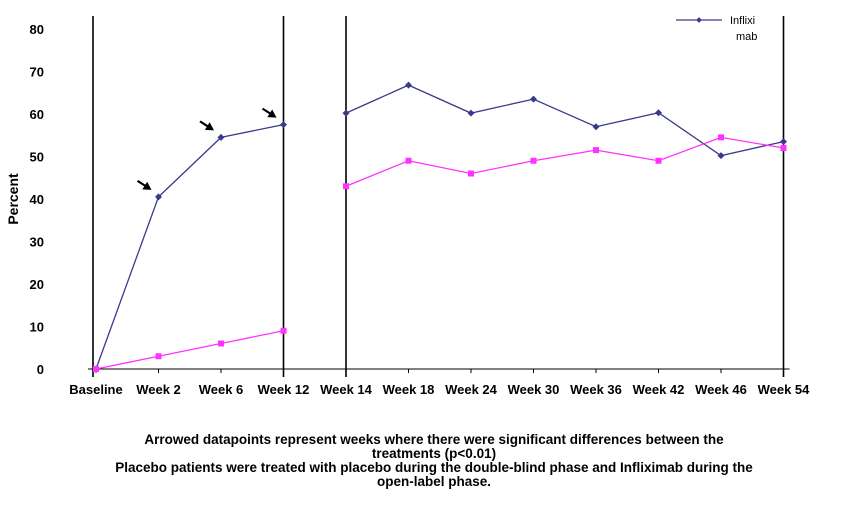  What do you see at coordinates (37, 157) in the screenshot?
I see `y-tick-label-50: 50` at bounding box center [37, 157].